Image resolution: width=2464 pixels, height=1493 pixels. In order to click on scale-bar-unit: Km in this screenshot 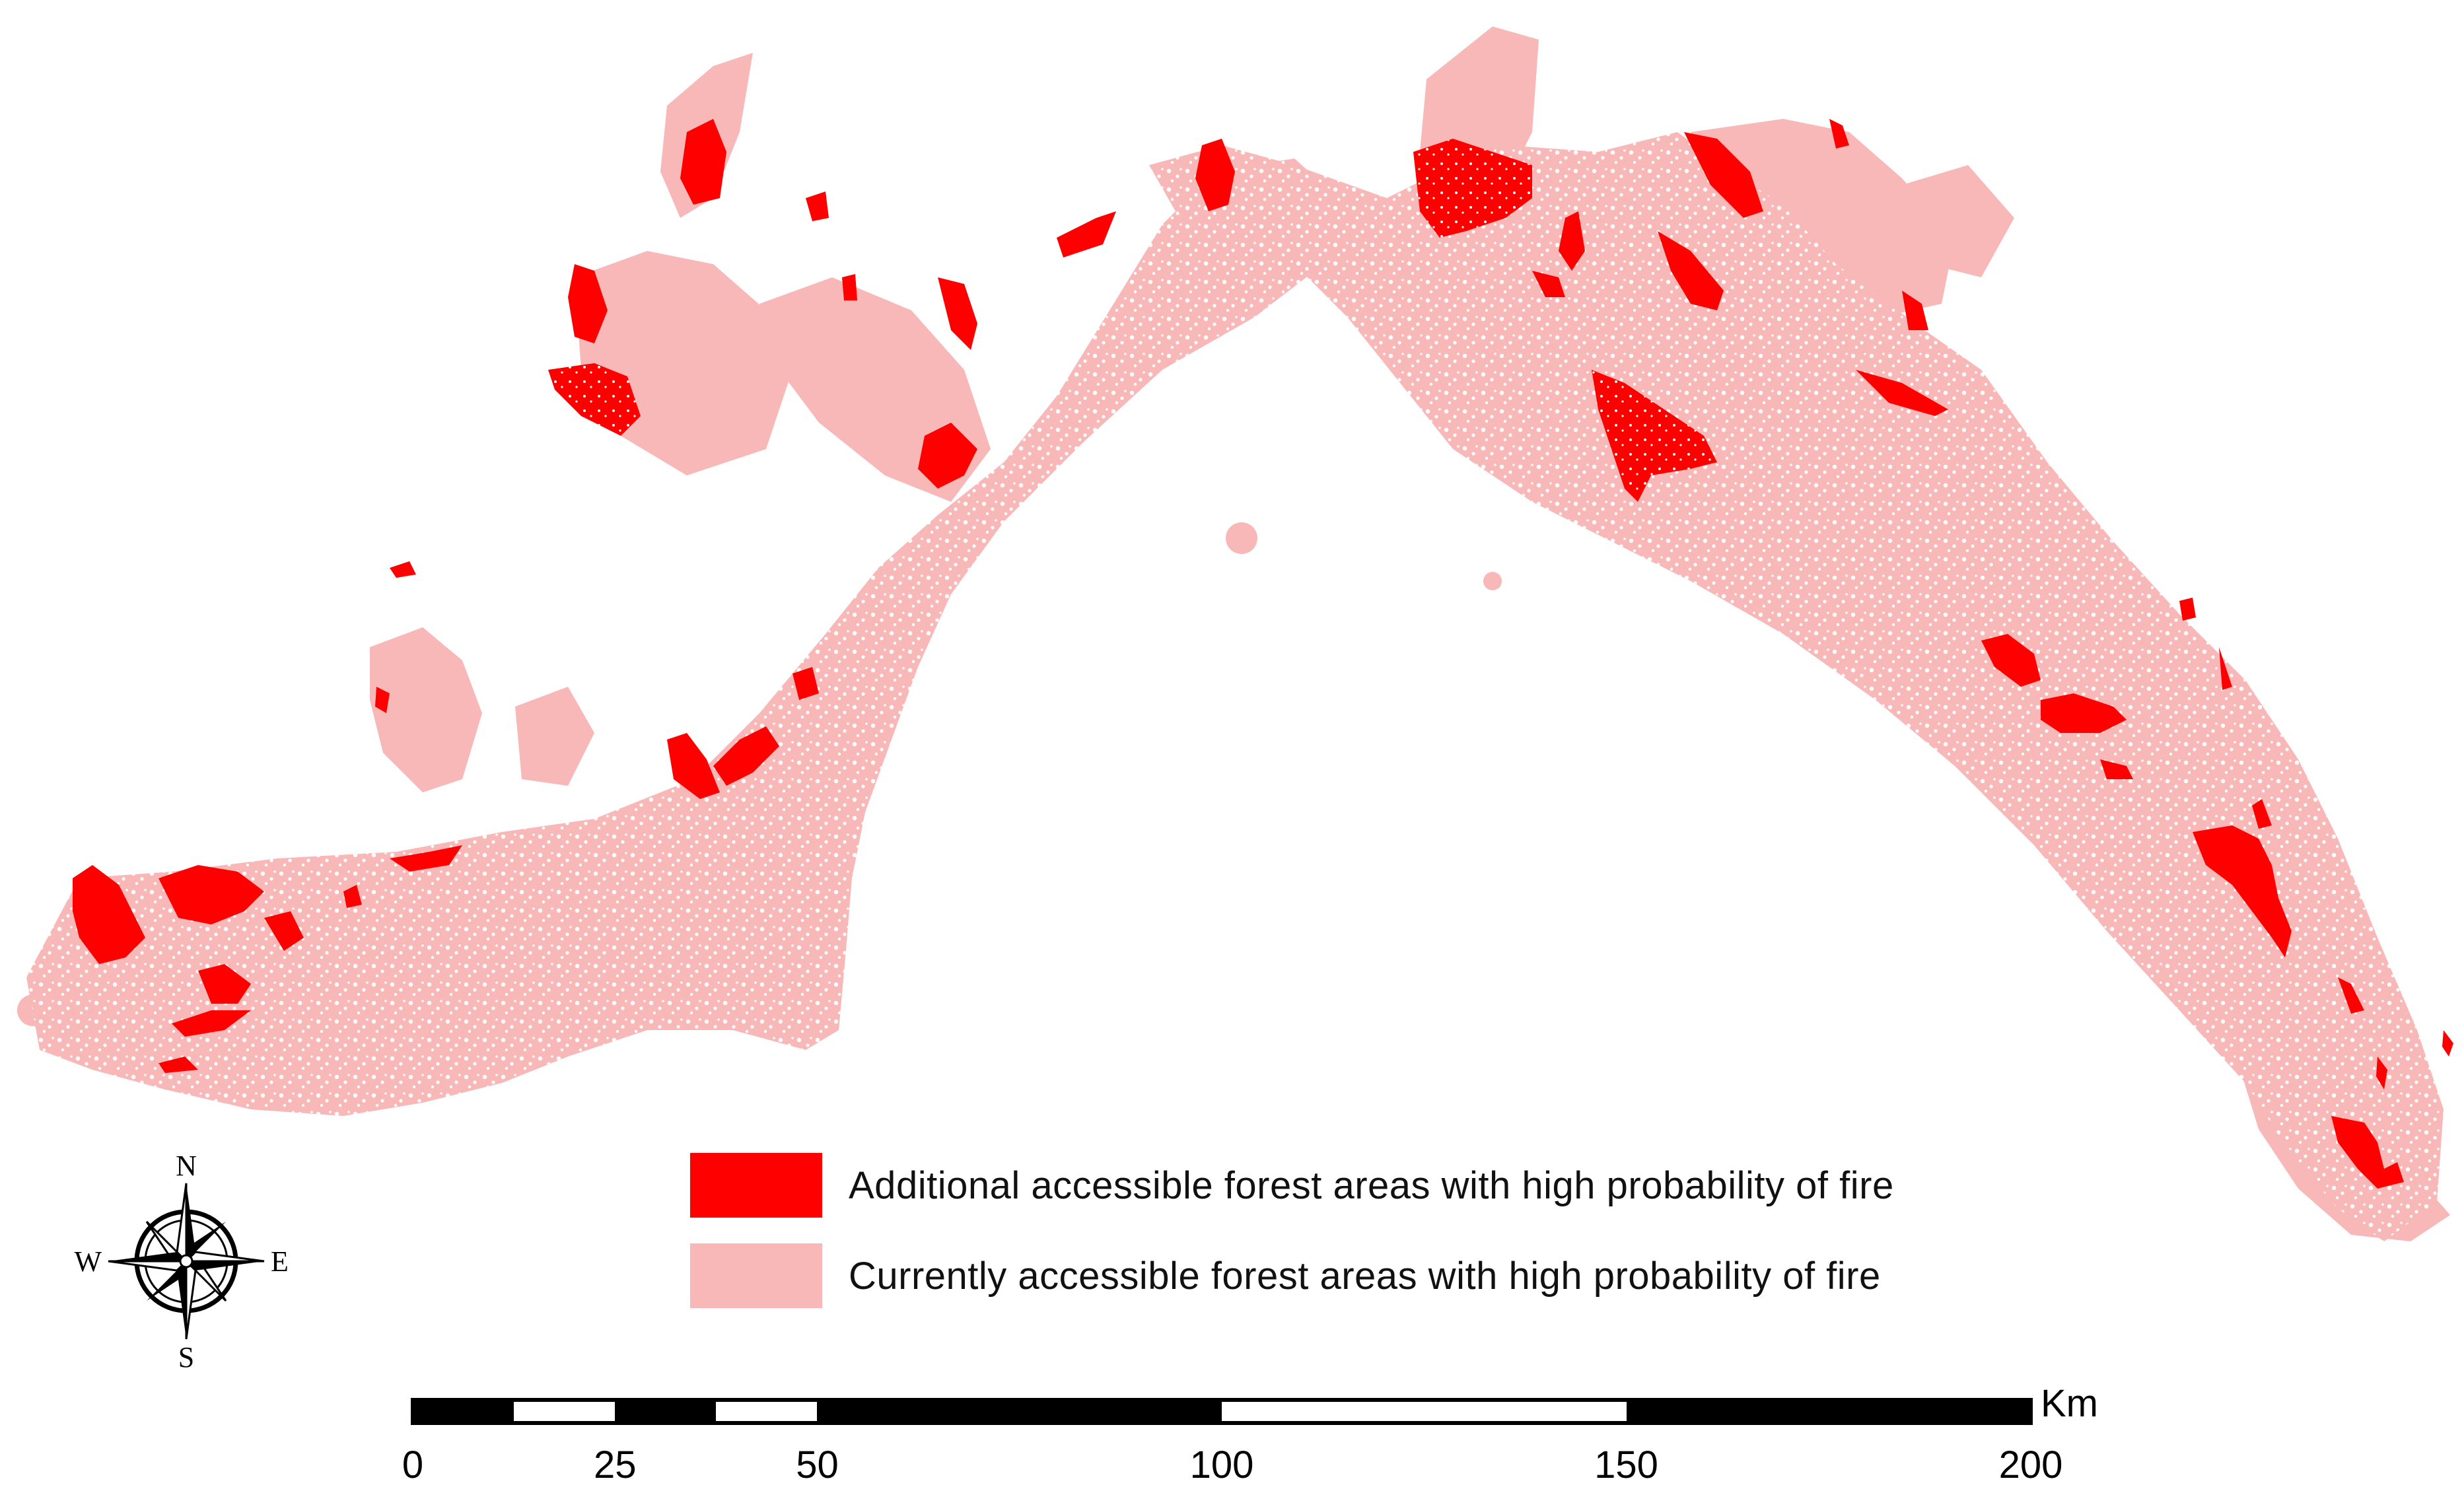, I will do `click(2069, 1403)`.